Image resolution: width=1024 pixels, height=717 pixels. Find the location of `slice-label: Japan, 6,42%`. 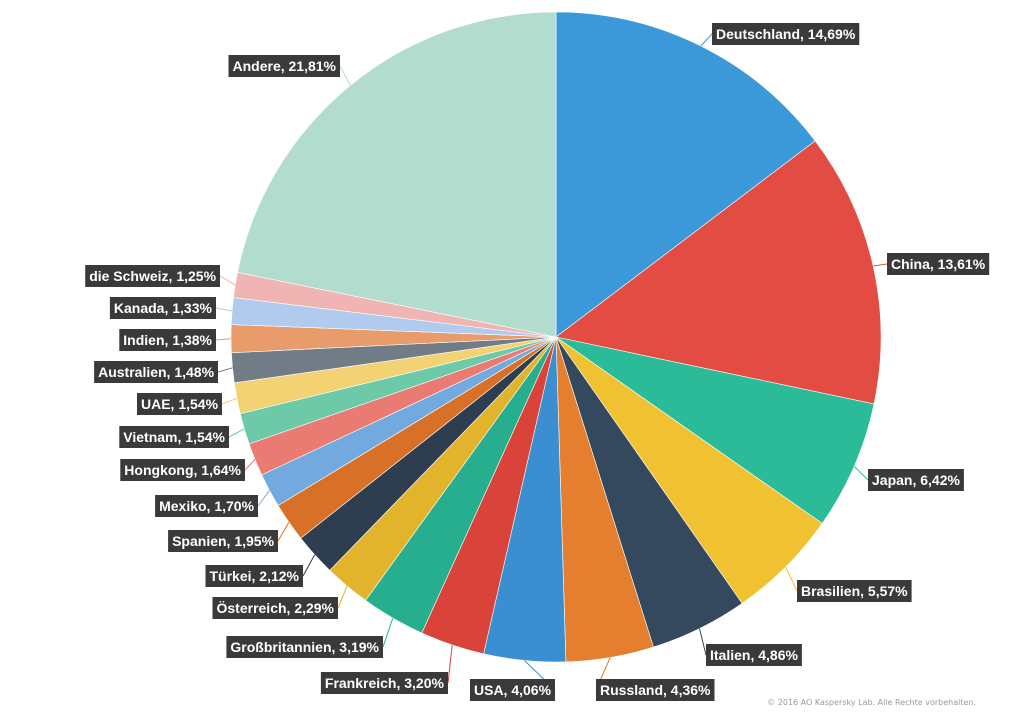

slice-label: Japan, 6,42% is located at coordinates (916, 480).